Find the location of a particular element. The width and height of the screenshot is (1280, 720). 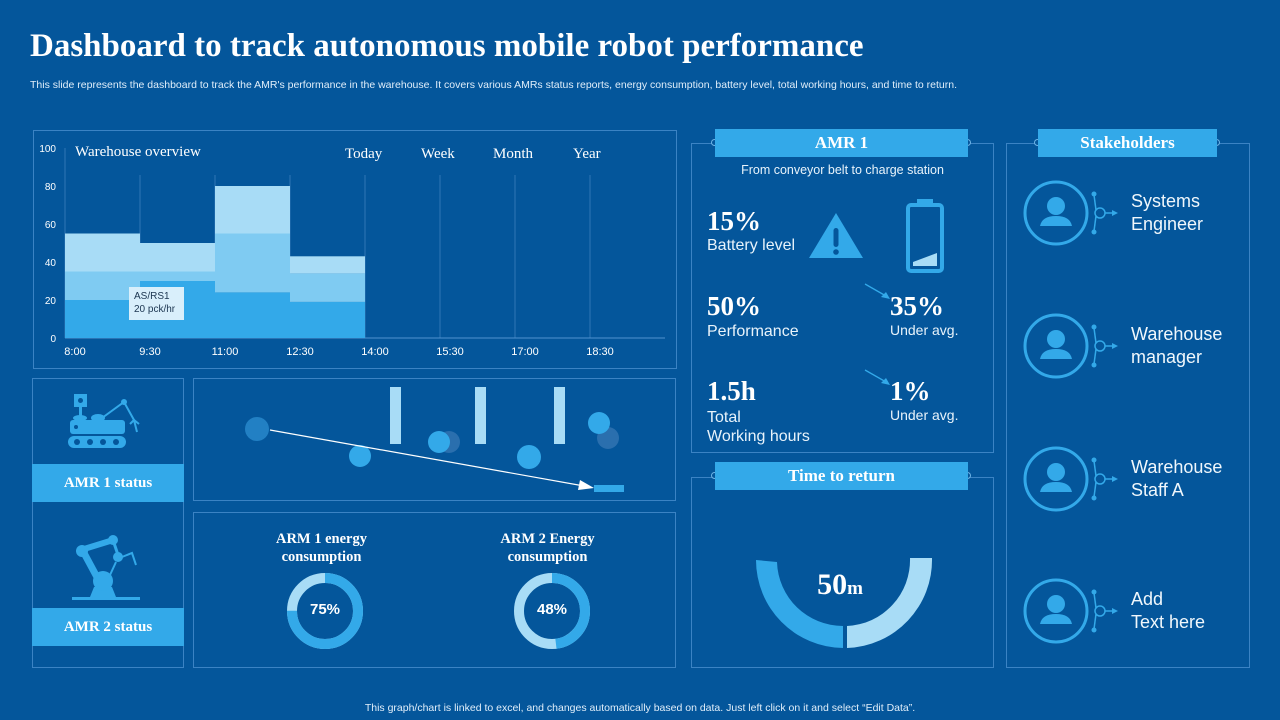

time-to-return-header: Time to return is located at coordinates (841, 476).